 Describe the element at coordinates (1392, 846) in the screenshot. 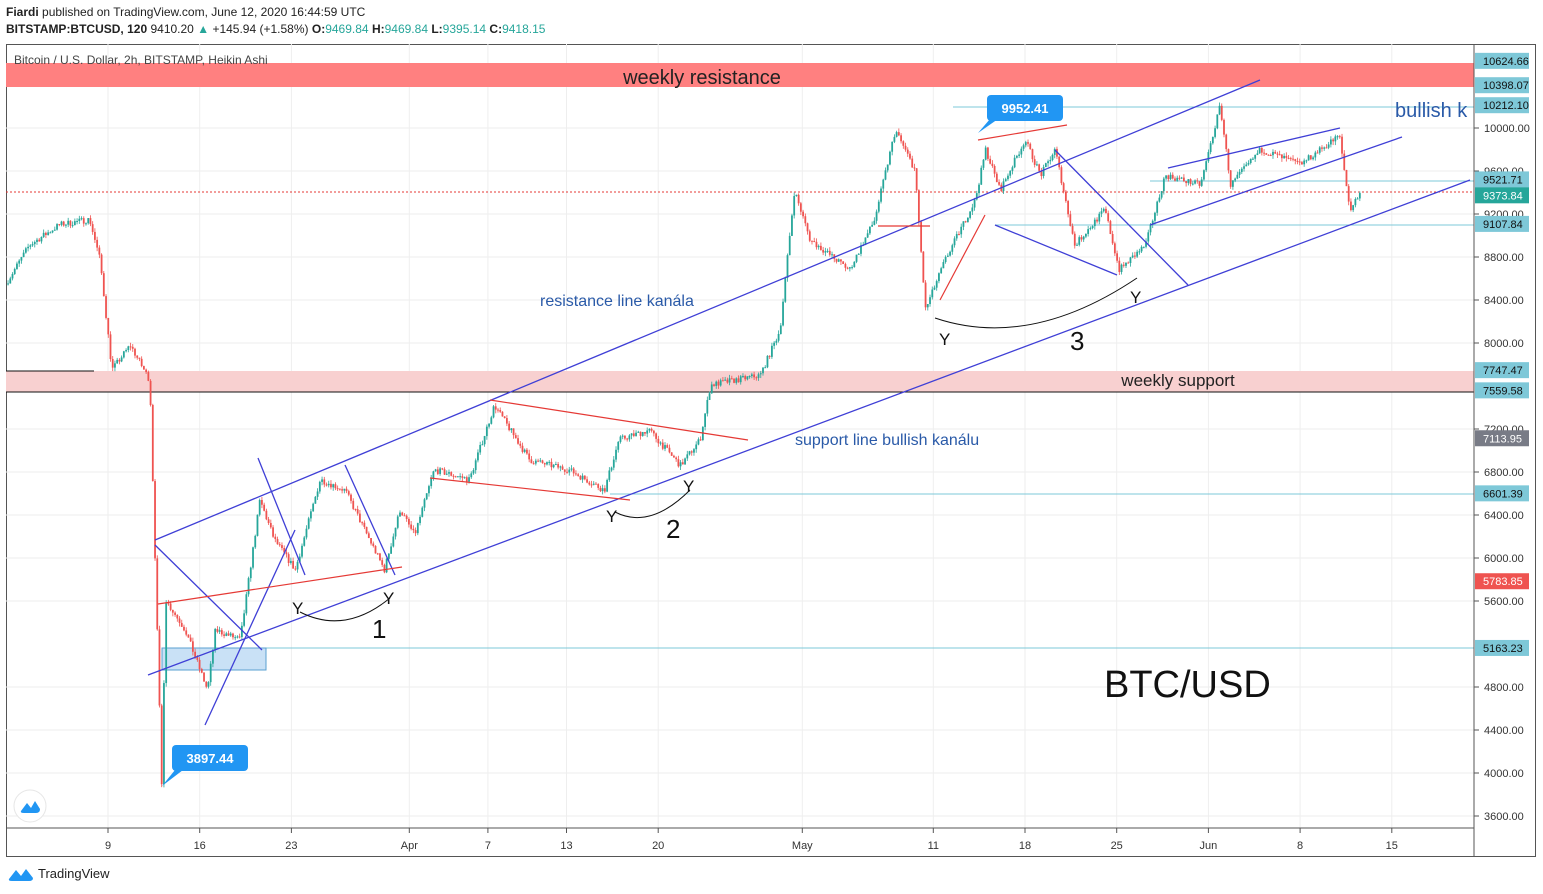

I see `x-tick-label: 15` at that location.